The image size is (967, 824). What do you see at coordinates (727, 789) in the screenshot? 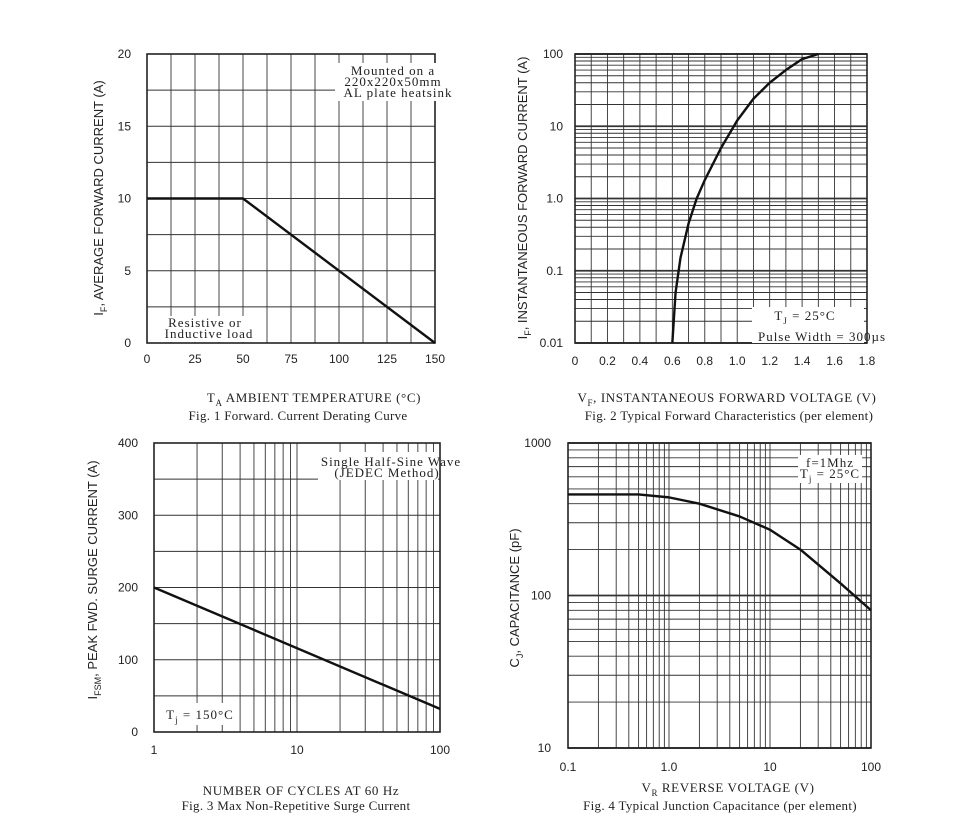
I see `x-axis-label: VR REVERSE VOLTAGE (V)` at bounding box center [727, 789].